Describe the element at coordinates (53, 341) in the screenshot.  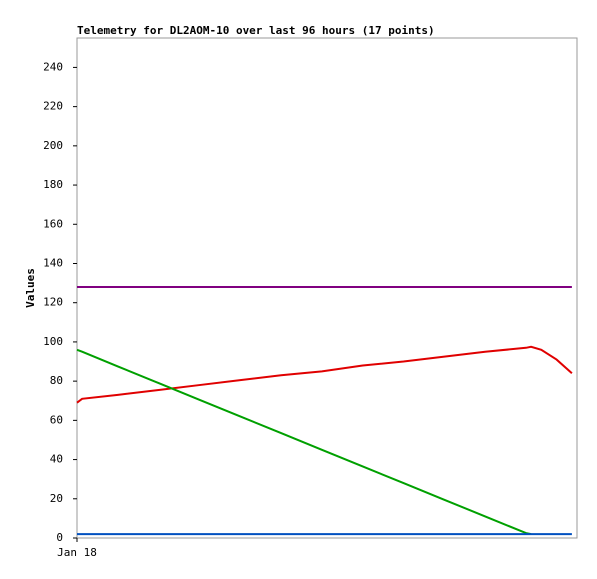
I see `y-tick-label: 100` at that location.